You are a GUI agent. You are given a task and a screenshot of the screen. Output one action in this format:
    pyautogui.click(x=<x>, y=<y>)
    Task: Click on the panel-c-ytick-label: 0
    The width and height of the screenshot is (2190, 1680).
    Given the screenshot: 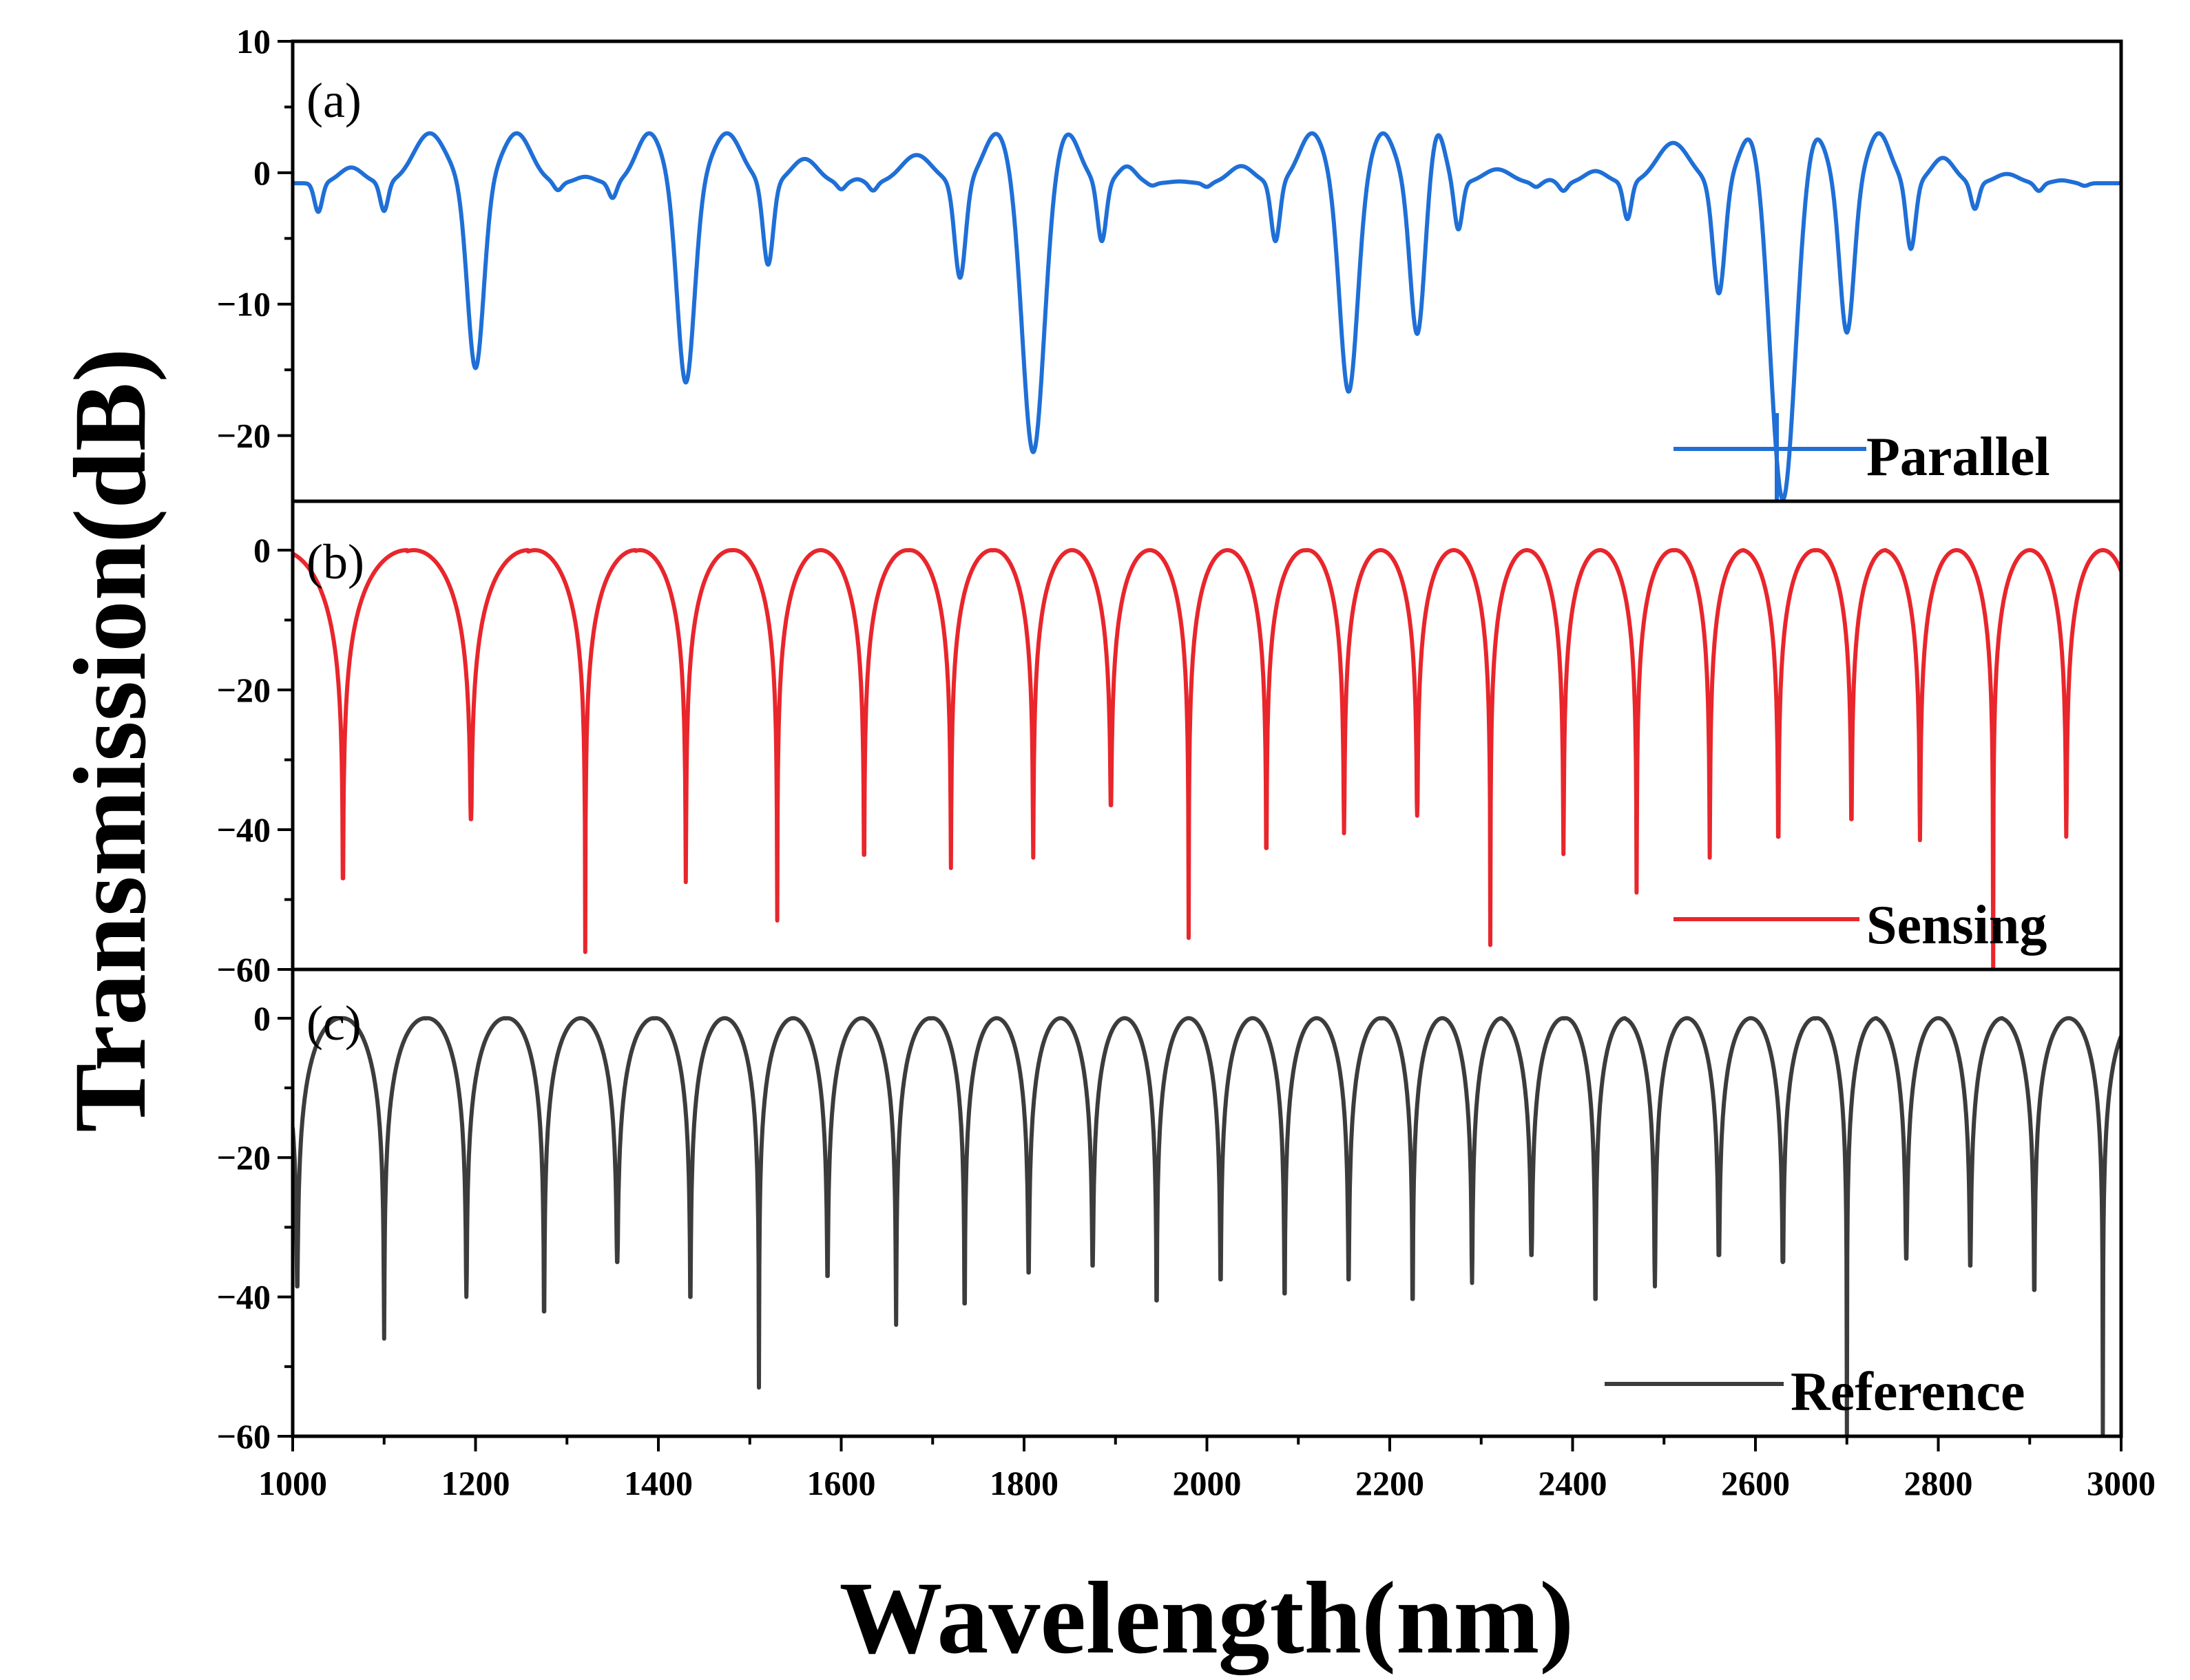 What is the action you would take?
    pyautogui.click(x=262, y=1018)
    